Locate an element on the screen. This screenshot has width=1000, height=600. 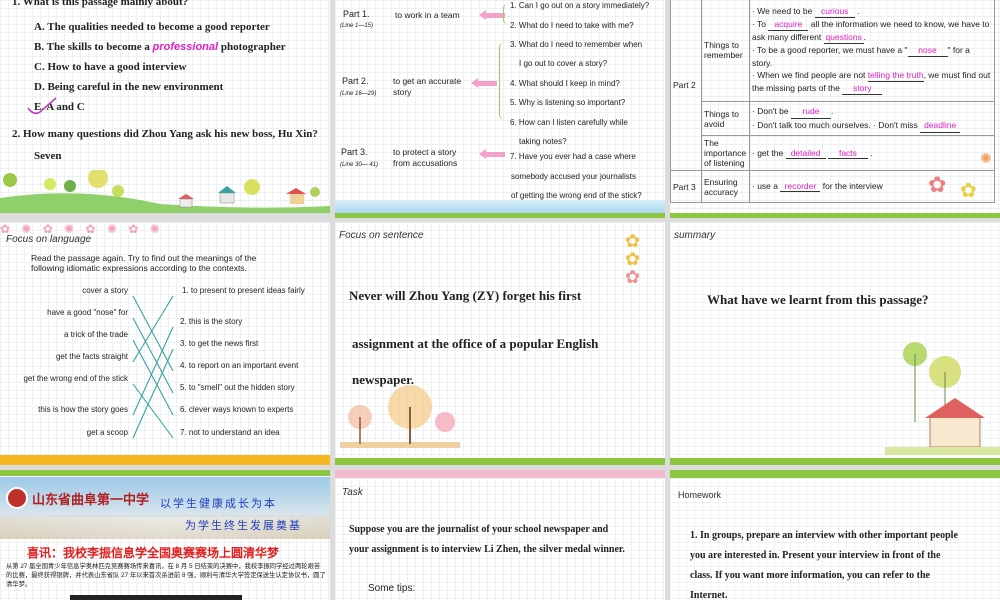
answer-blank: facts is located at coordinates (847, 153).